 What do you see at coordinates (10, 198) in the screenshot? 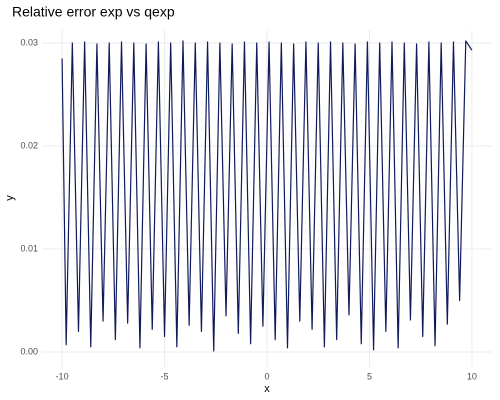
I see `y-axis-title: y` at bounding box center [10, 198].